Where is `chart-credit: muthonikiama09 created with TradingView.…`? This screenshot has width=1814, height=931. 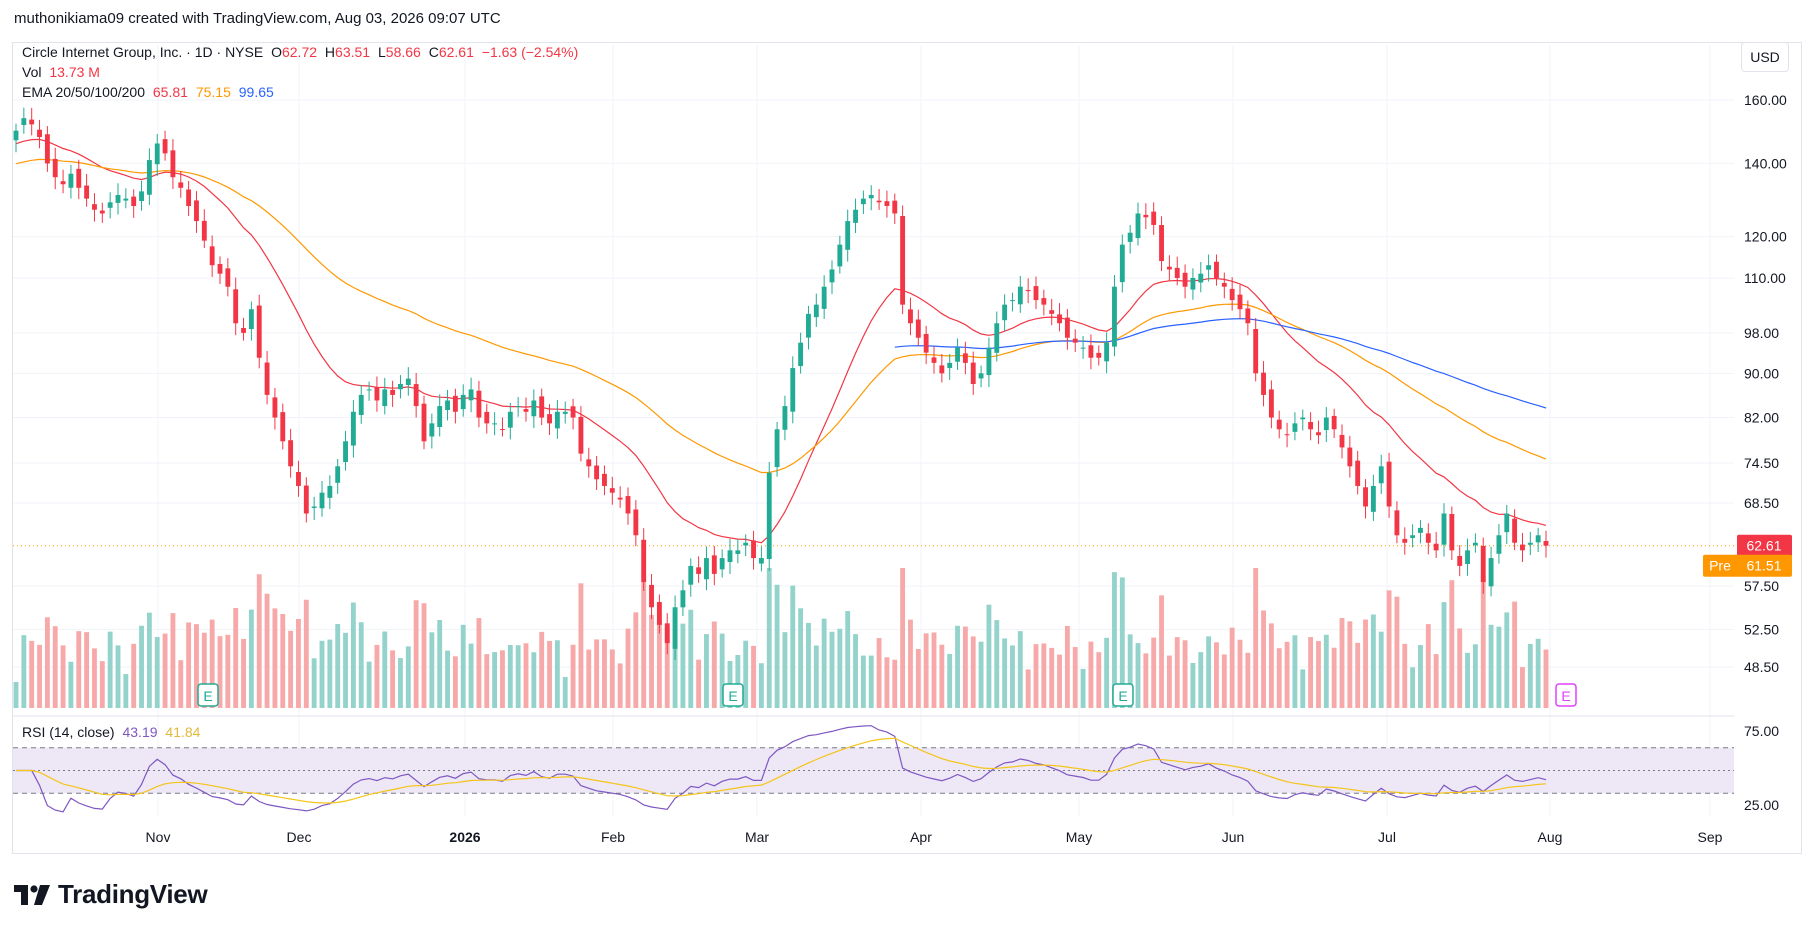 chart-credit: muthonikiama09 created with TradingView.… is located at coordinates (257, 18).